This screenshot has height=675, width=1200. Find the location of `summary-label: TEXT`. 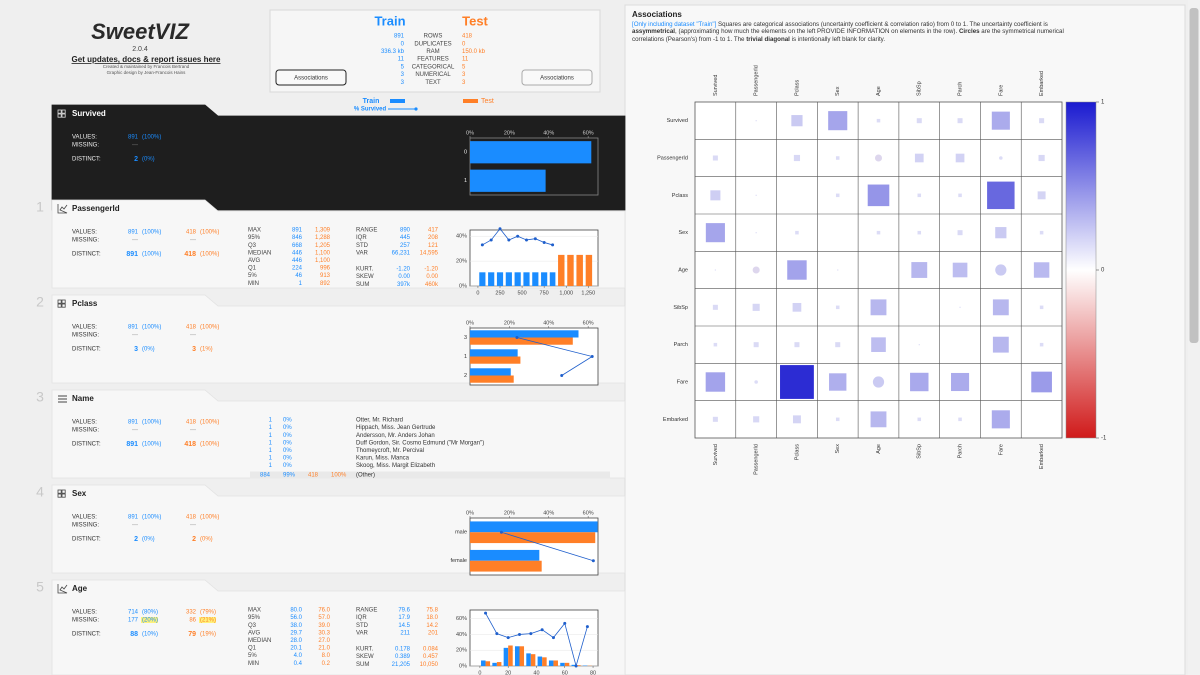

summary-label: TEXT is located at coordinates (433, 83).